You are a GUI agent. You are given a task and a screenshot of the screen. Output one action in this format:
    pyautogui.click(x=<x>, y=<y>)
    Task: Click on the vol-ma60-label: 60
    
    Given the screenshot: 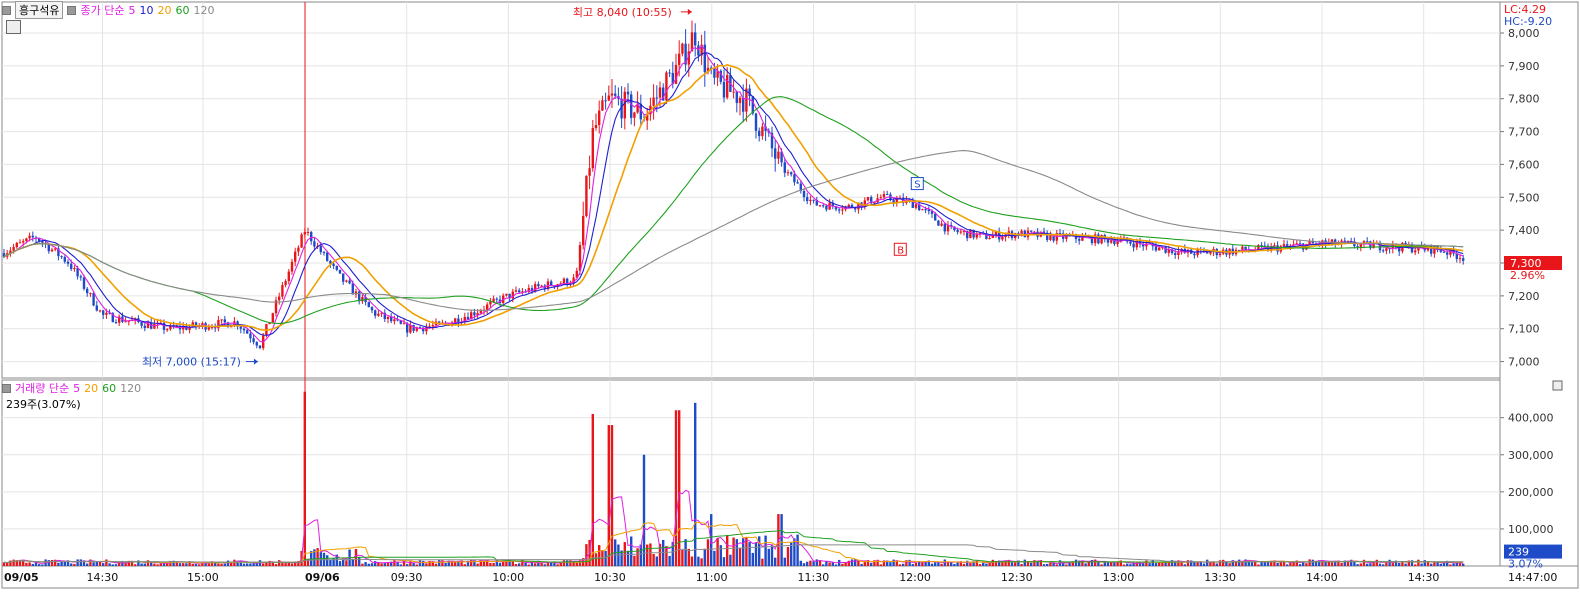 What is the action you would take?
    pyautogui.click(x=109, y=388)
    